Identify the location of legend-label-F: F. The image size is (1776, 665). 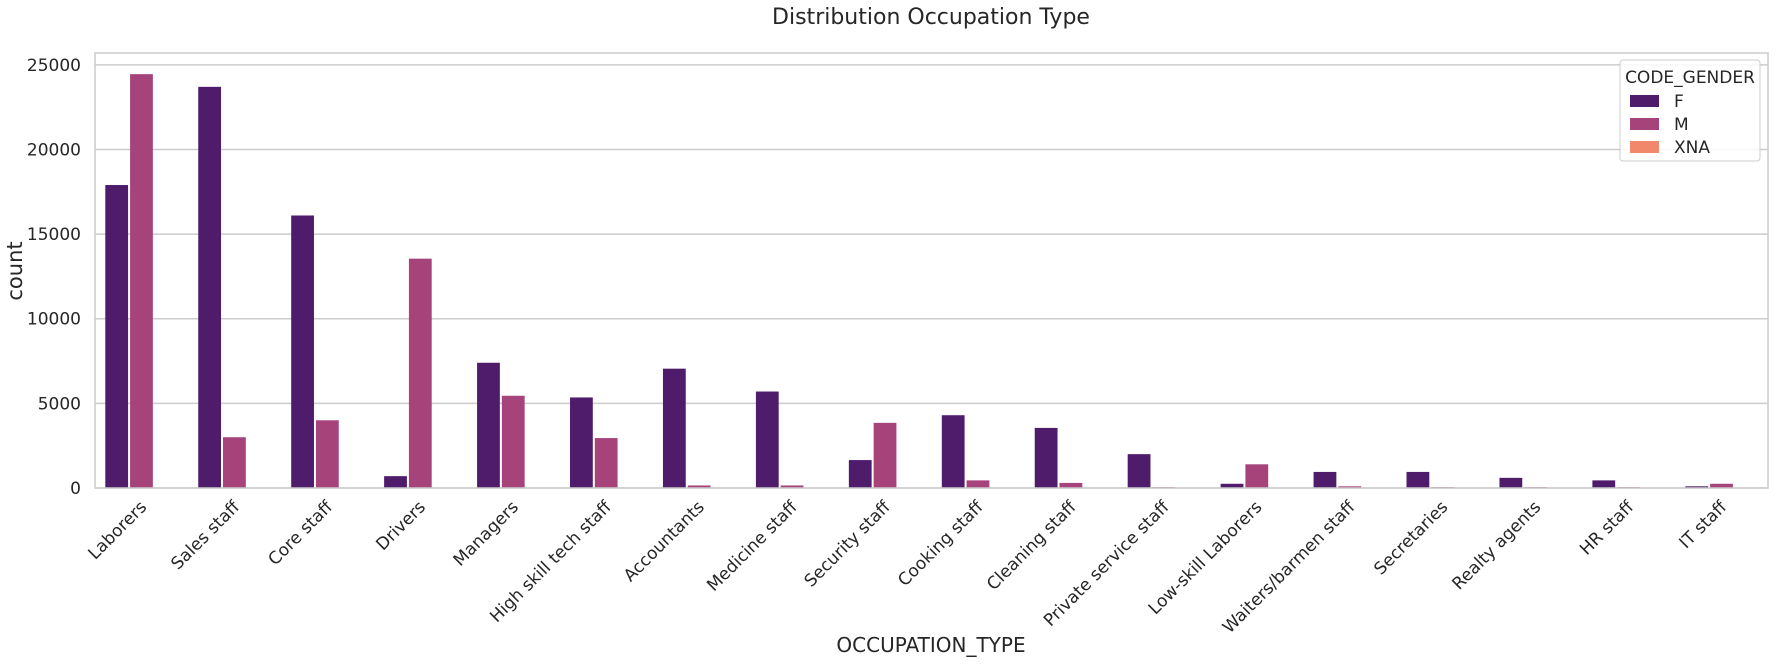
(1679, 102).